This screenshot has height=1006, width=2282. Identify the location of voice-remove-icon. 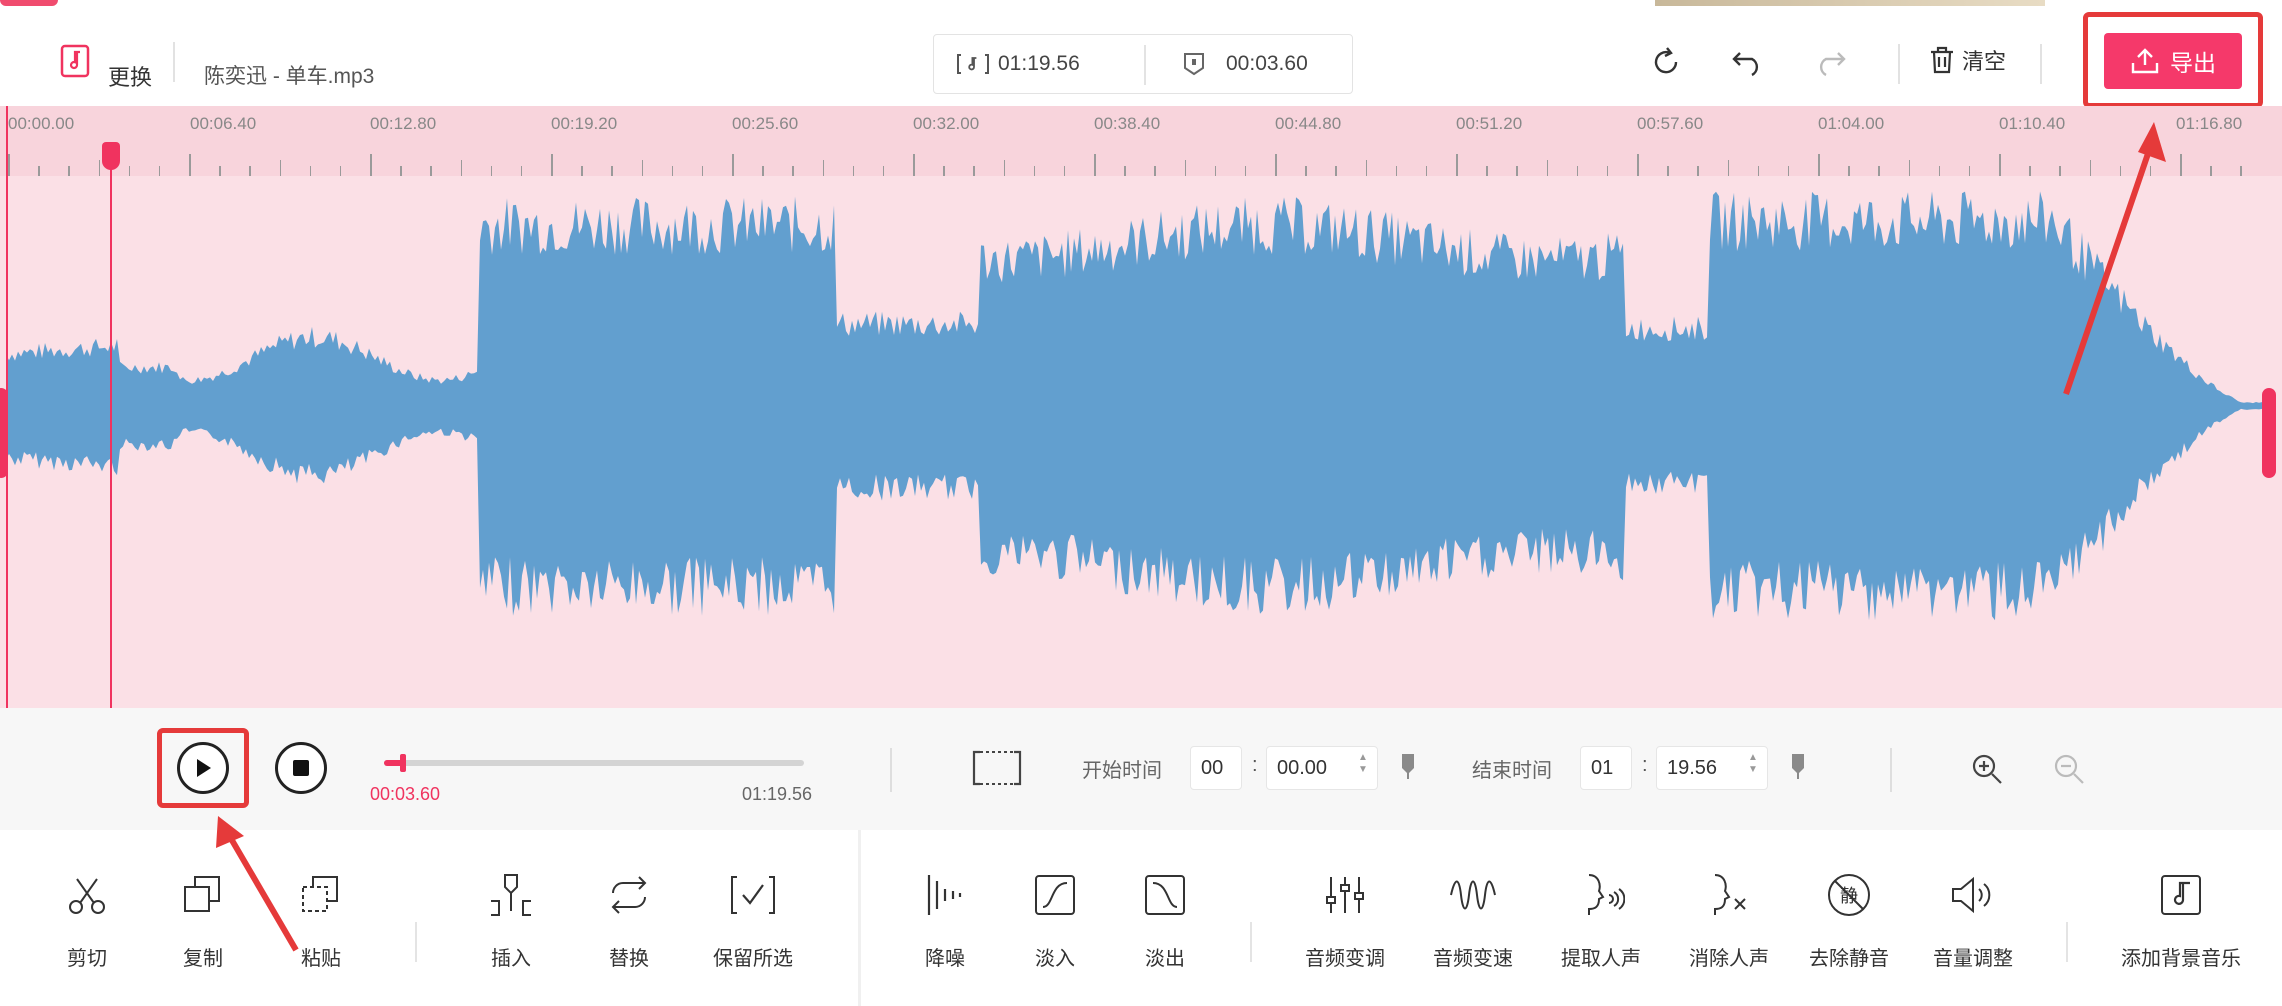
(1730, 894).